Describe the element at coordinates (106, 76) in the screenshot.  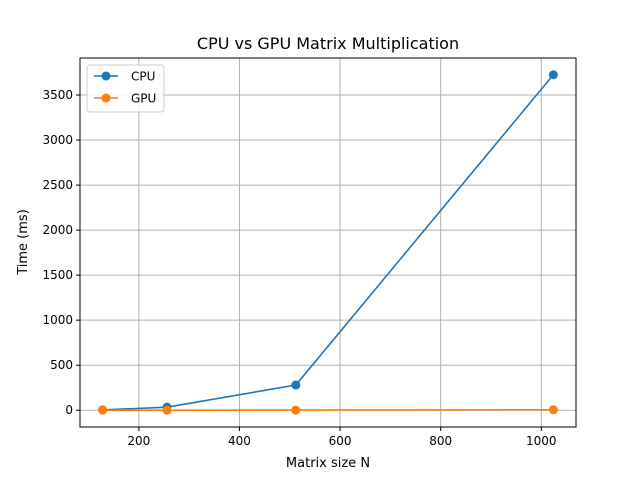
I see `legend-marker-cpu` at that location.